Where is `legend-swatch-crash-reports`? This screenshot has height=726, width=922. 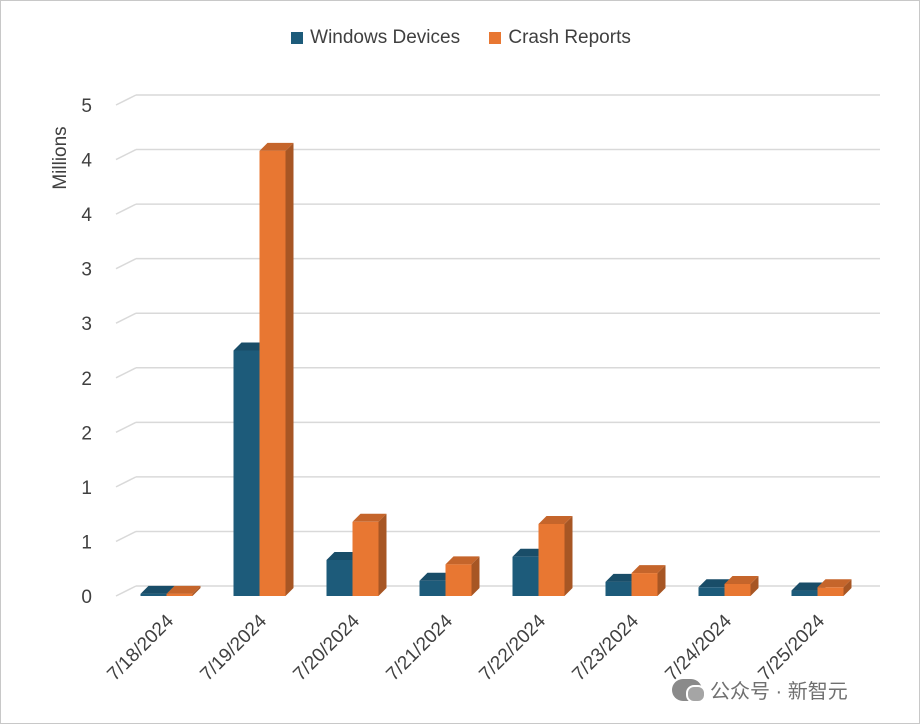 legend-swatch-crash-reports is located at coordinates (495, 38).